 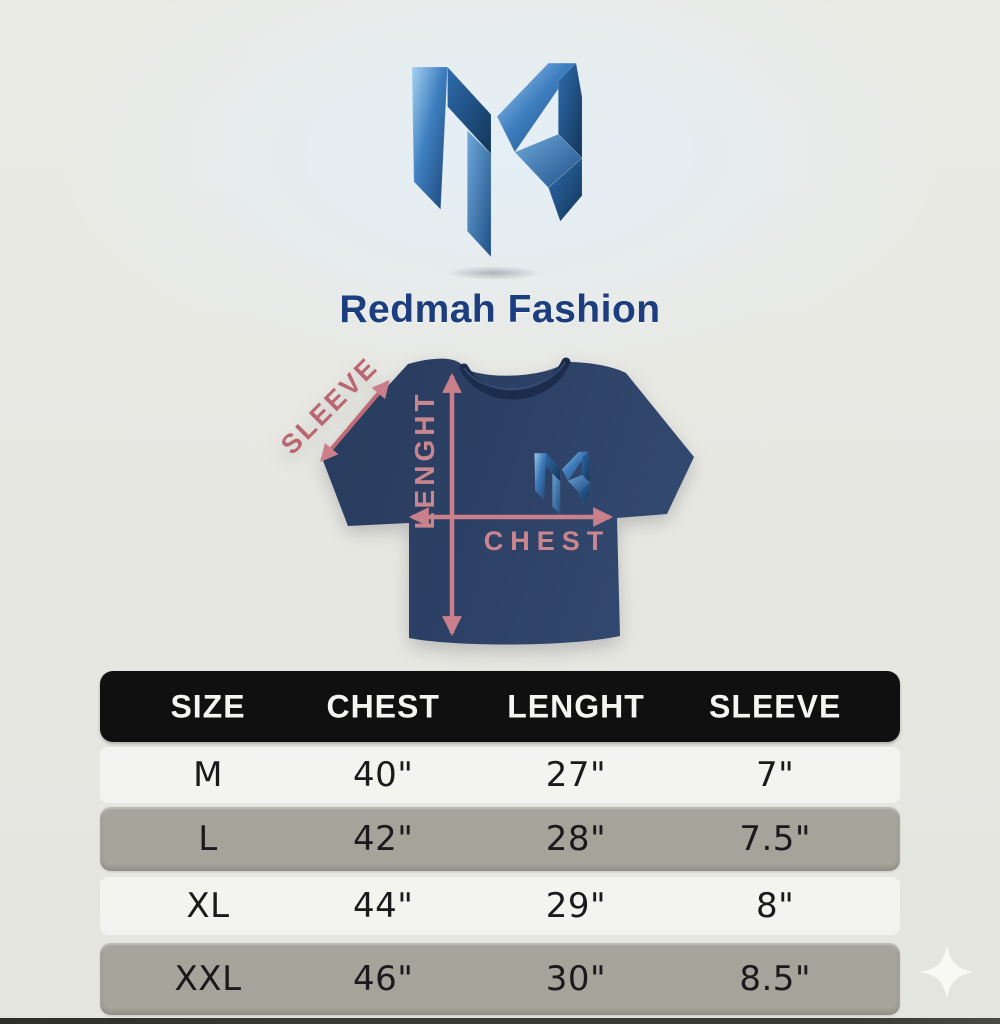 What do you see at coordinates (208, 706) in the screenshot?
I see `header-size: SIZE` at bounding box center [208, 706].